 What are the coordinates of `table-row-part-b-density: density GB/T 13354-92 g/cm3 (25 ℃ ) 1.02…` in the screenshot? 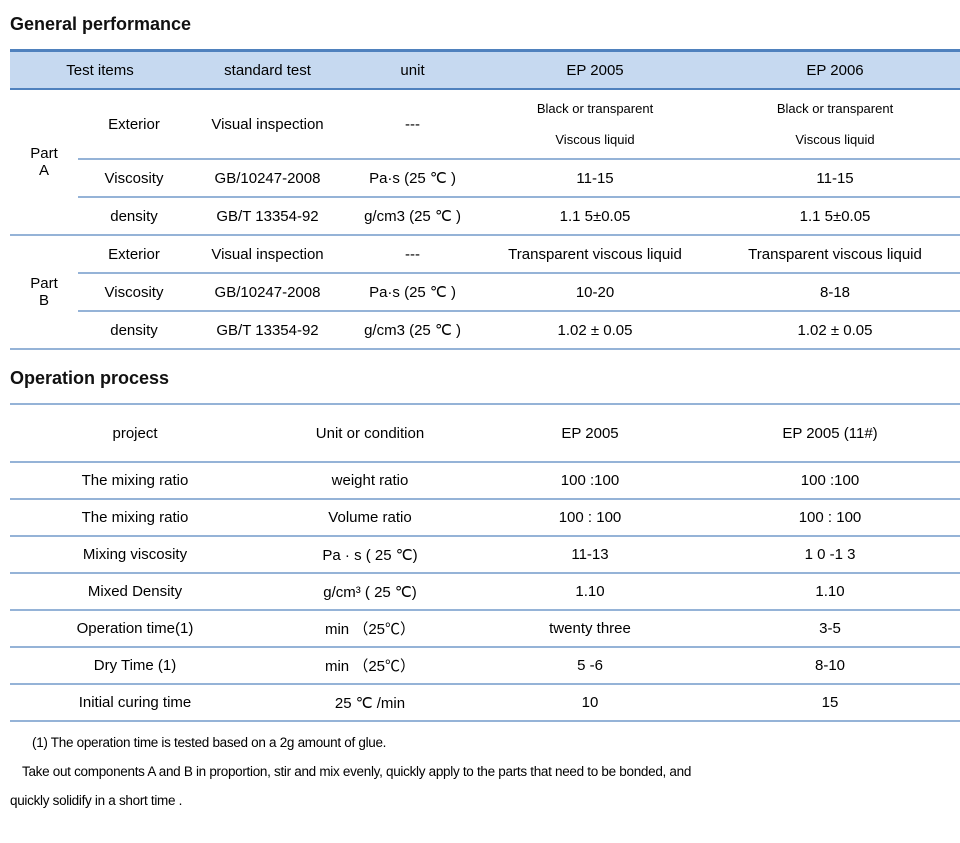 It's located at (485, 330).